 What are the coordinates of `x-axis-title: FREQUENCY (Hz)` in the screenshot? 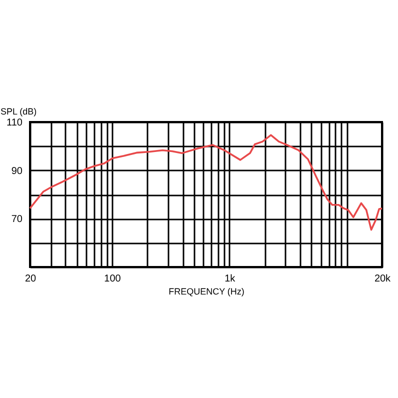 It's located at (206, 291).